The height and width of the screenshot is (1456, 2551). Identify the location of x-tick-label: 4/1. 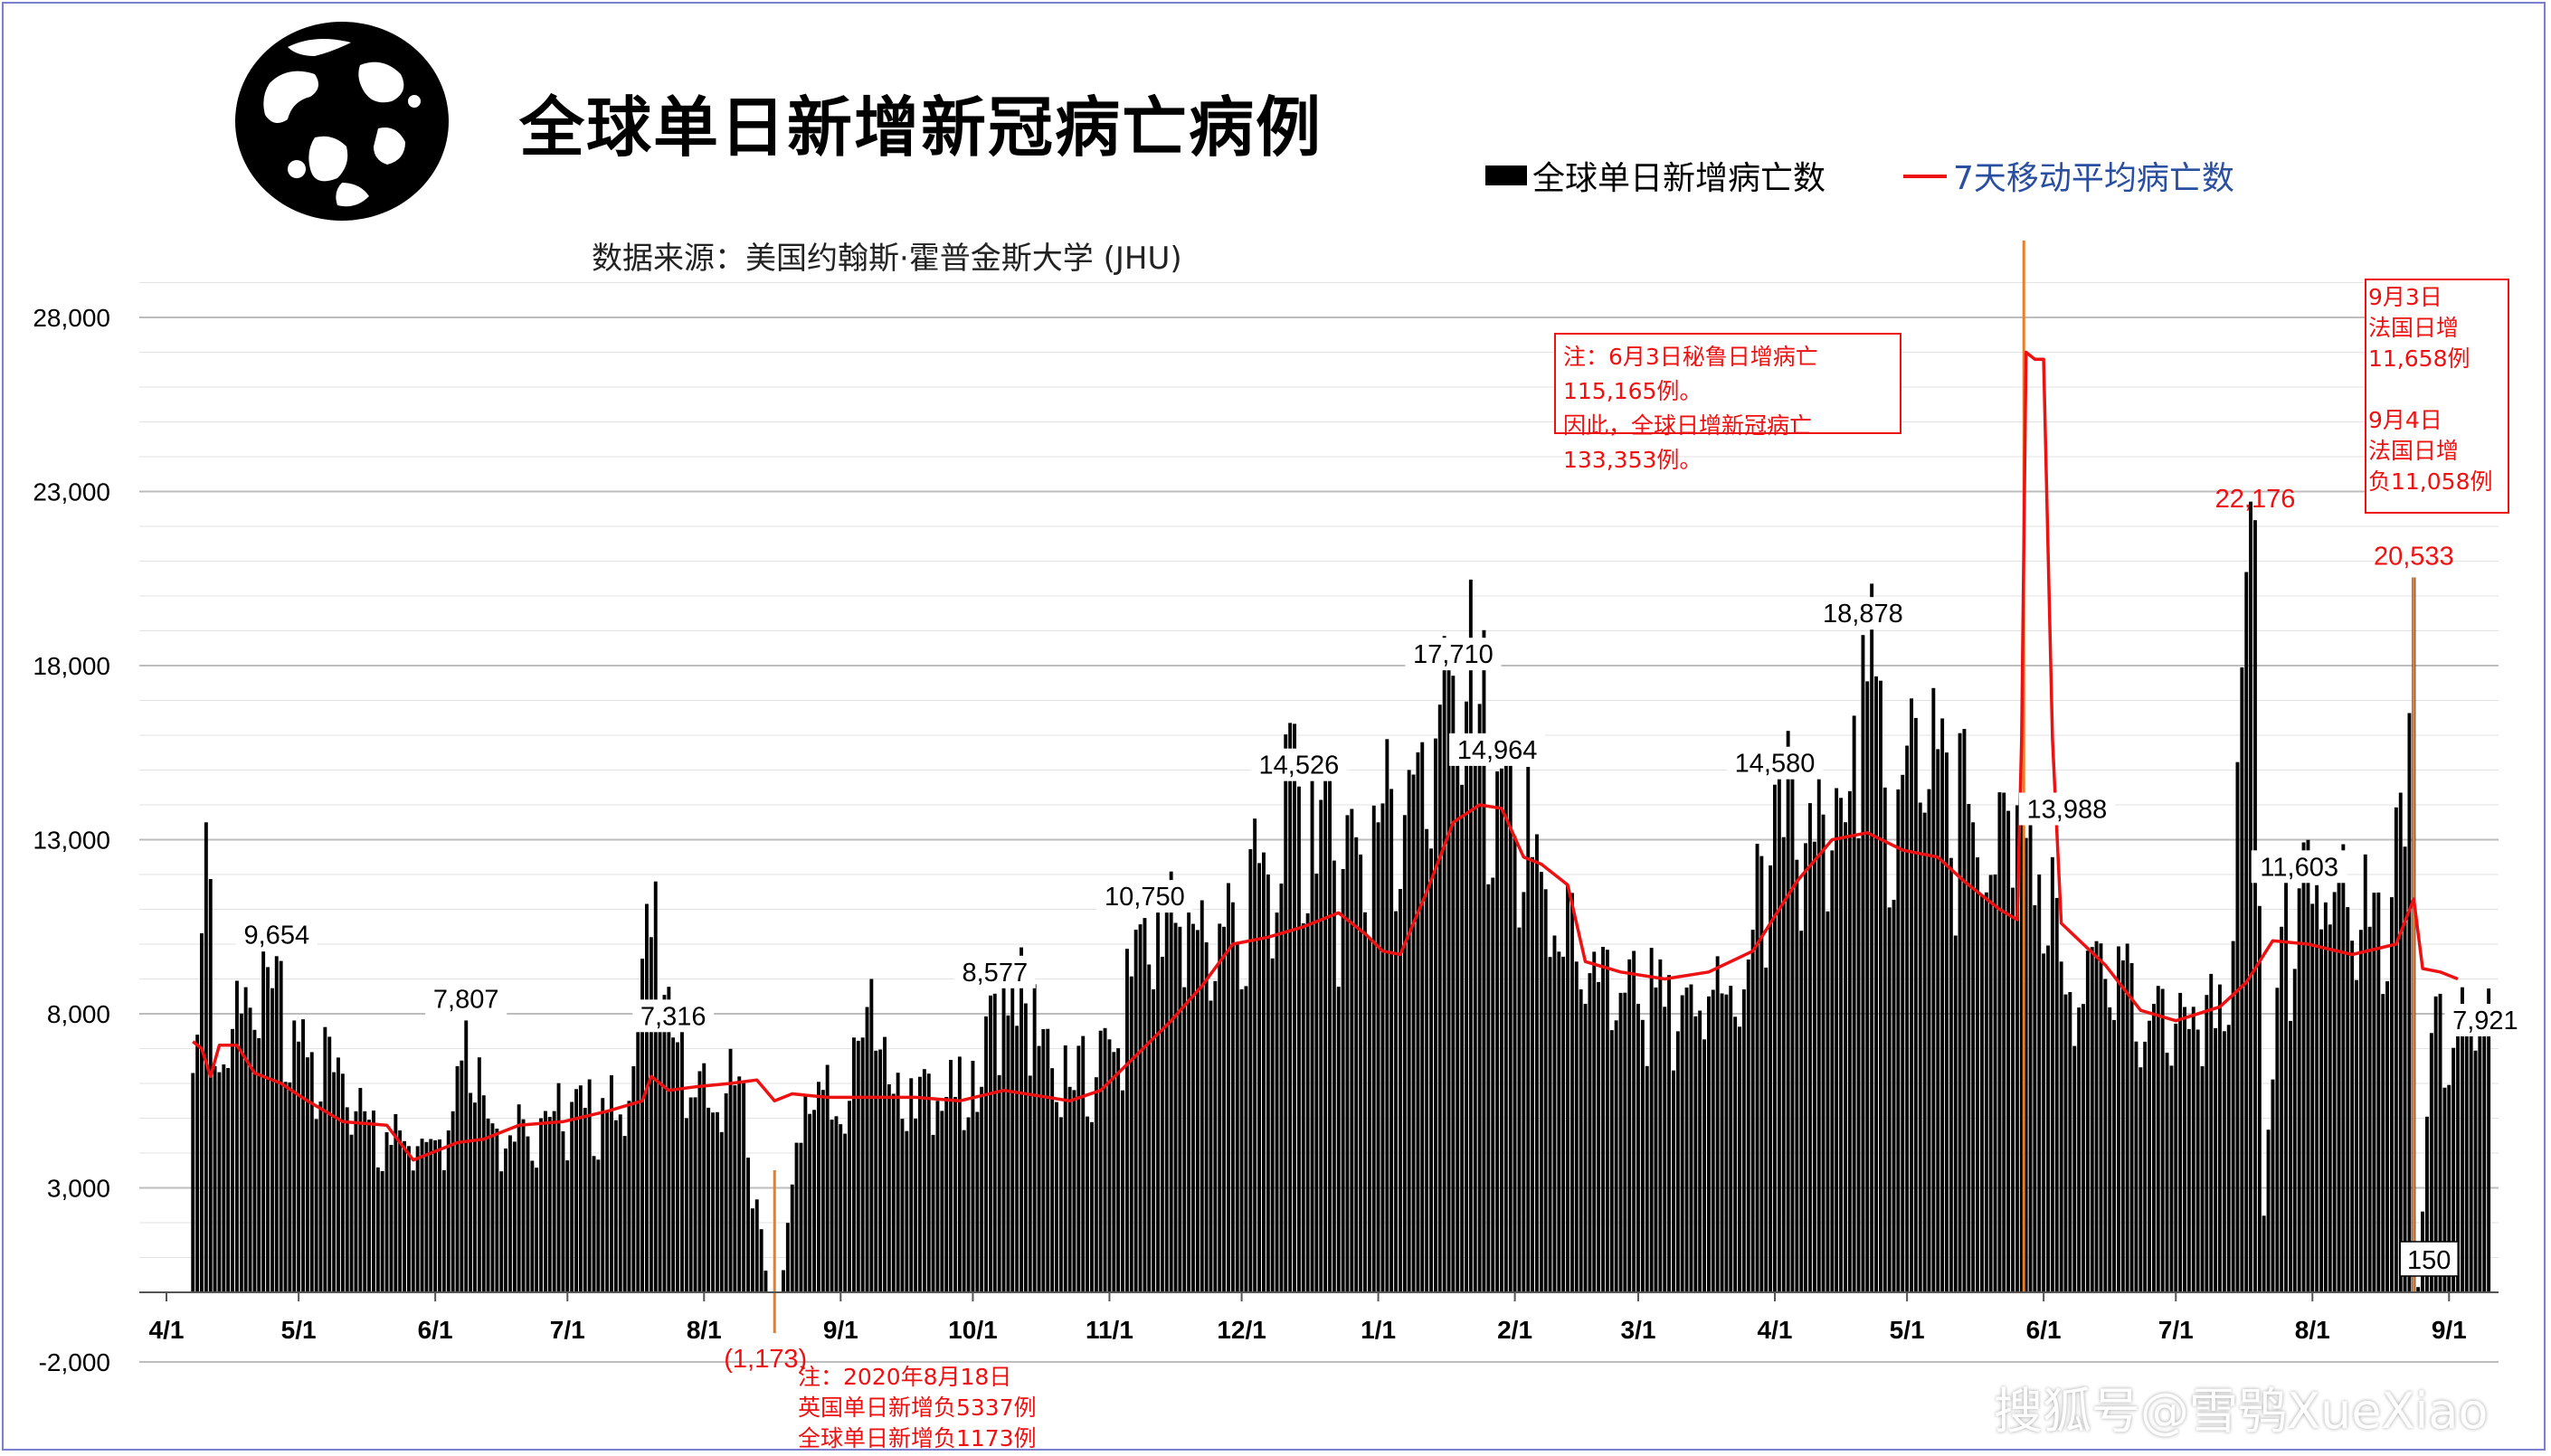
(1775, 1330).